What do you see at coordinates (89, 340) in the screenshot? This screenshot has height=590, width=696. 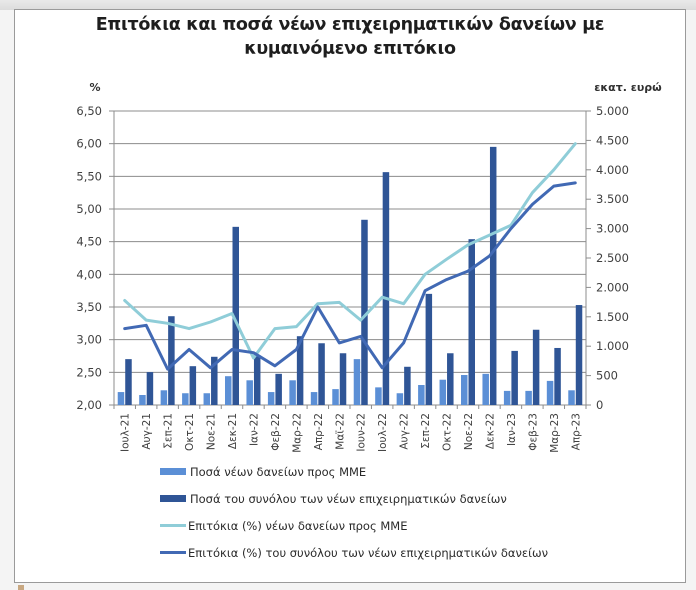 I see `left-axis-tick-label: 3,00` at bounding box center [89, 340].